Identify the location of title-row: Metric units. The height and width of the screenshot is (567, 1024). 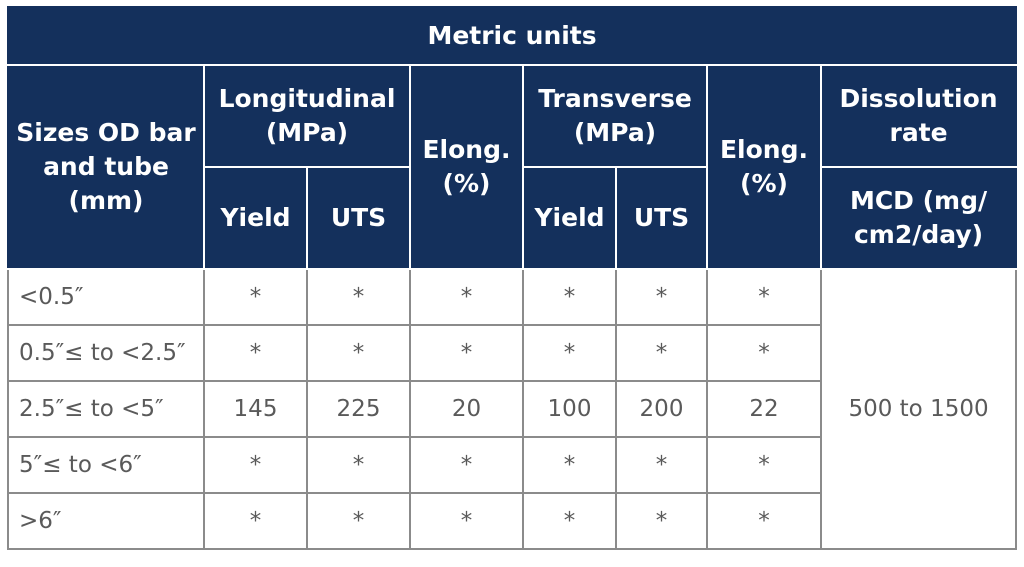
(512, 36).